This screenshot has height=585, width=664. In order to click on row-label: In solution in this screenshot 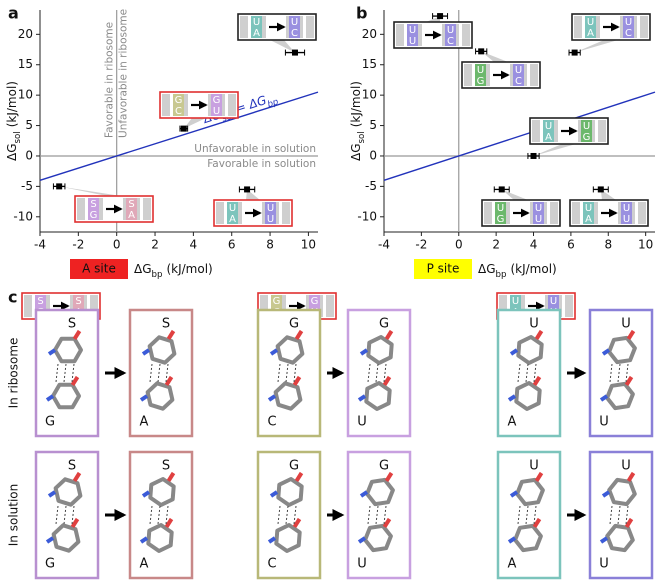, I will do `click(14, 515)`.